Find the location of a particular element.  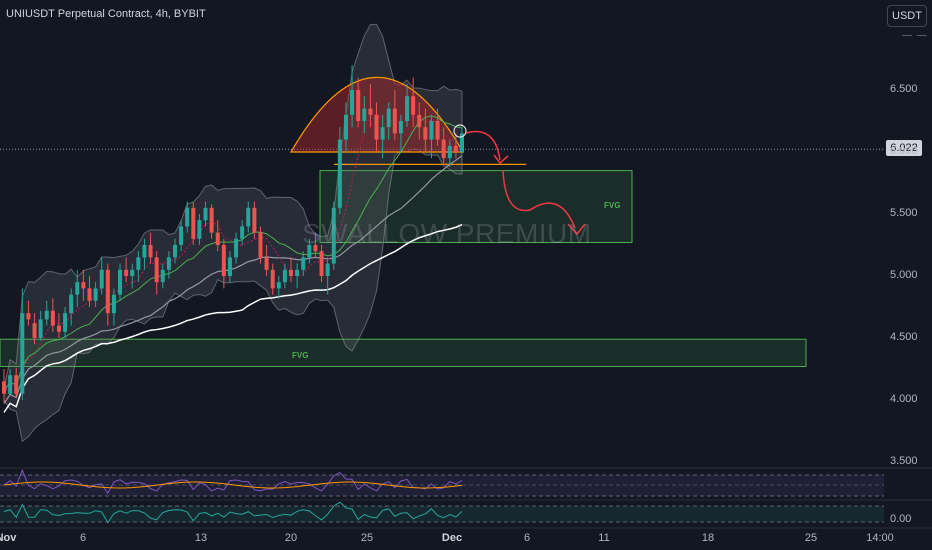

x-tick-label: 11 is located at coordinates (604, 538).